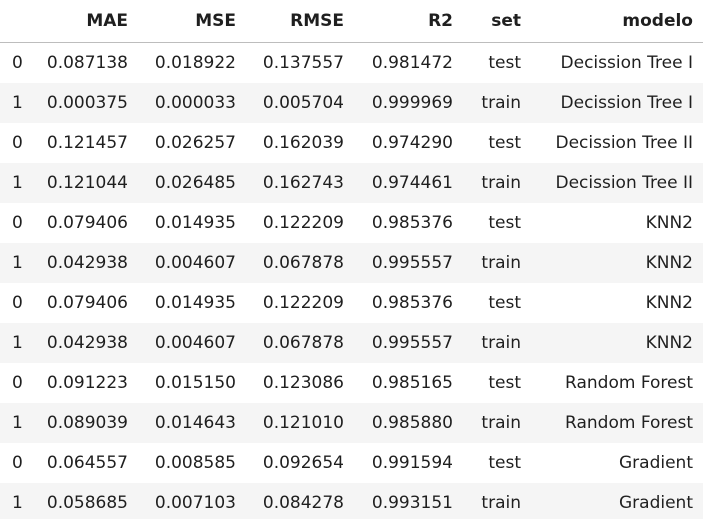  Describe the element at coordinates (300, 501) in the screenshot. I see `cell-rmse: 0.084278` at that location.